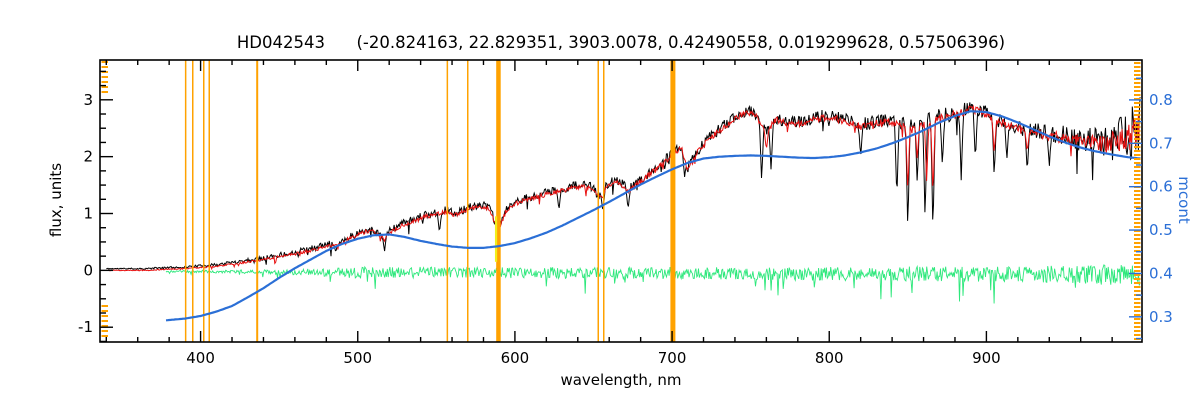 This screenshot has height=400, width=1200. I want to click on x-tick-label: 500, so click(357, 358).